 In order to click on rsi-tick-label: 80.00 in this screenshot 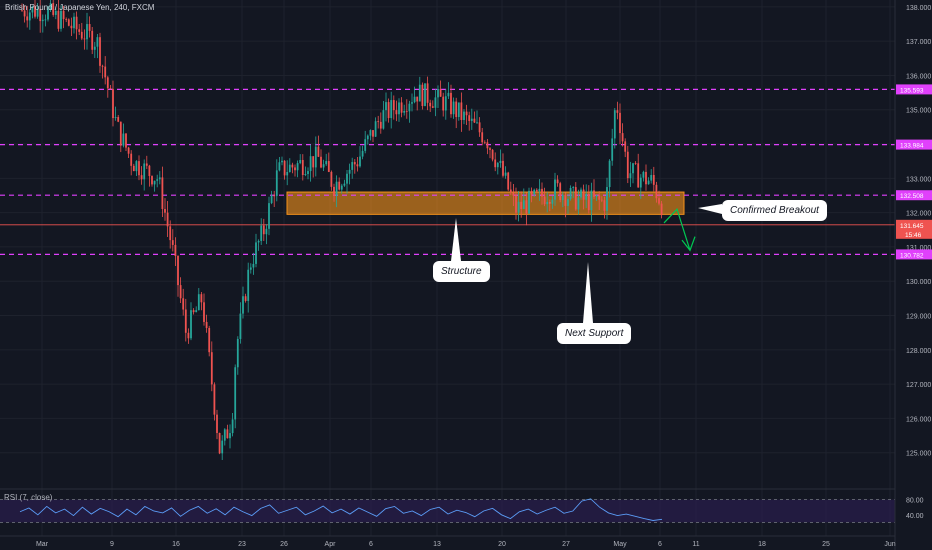, I will do `click(915, 501)`.